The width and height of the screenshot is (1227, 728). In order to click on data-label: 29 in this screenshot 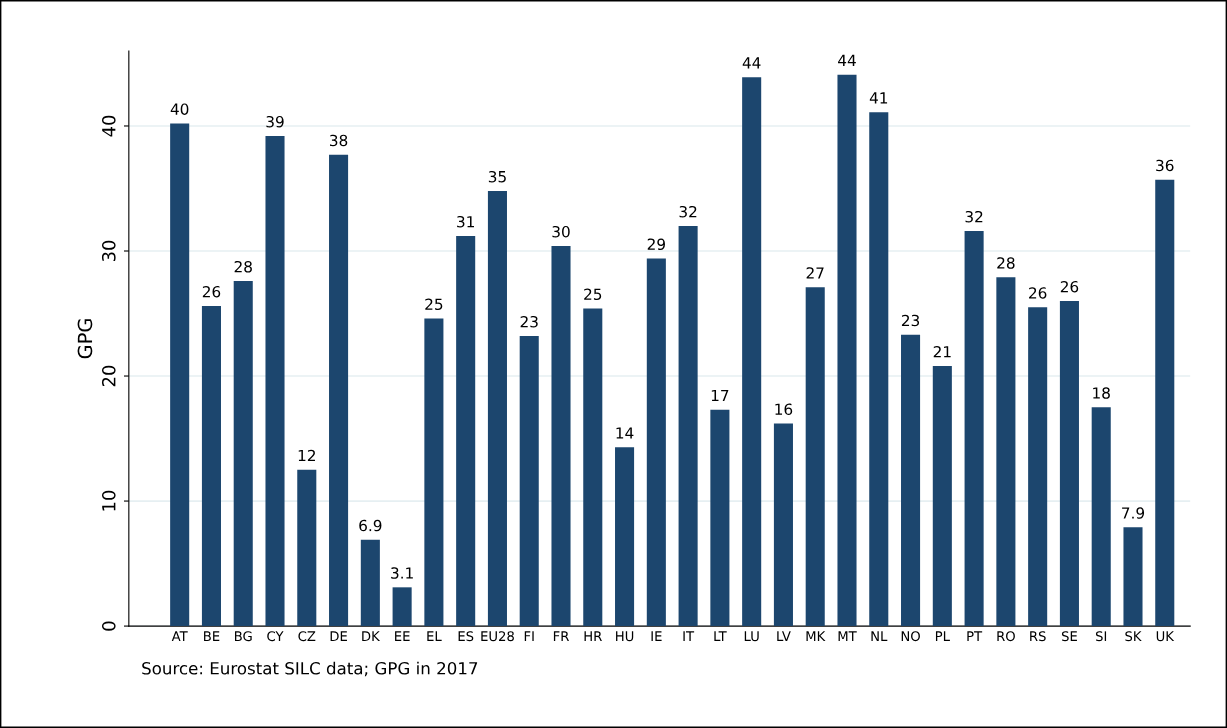, I will do `click(656, 244)`.